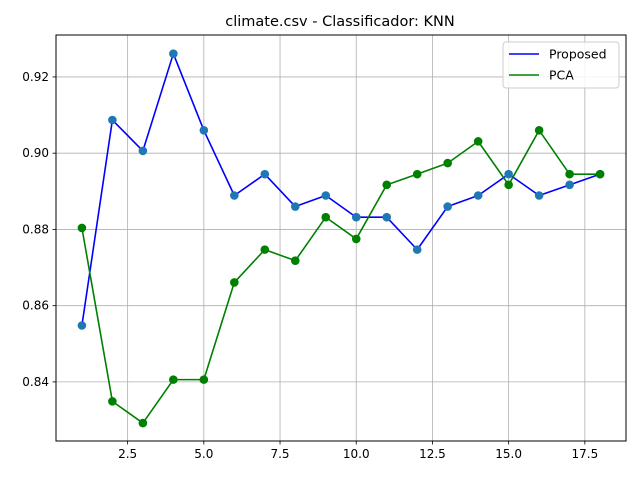  I want to click on x-tick-label: 5.0, so click(203, 454).